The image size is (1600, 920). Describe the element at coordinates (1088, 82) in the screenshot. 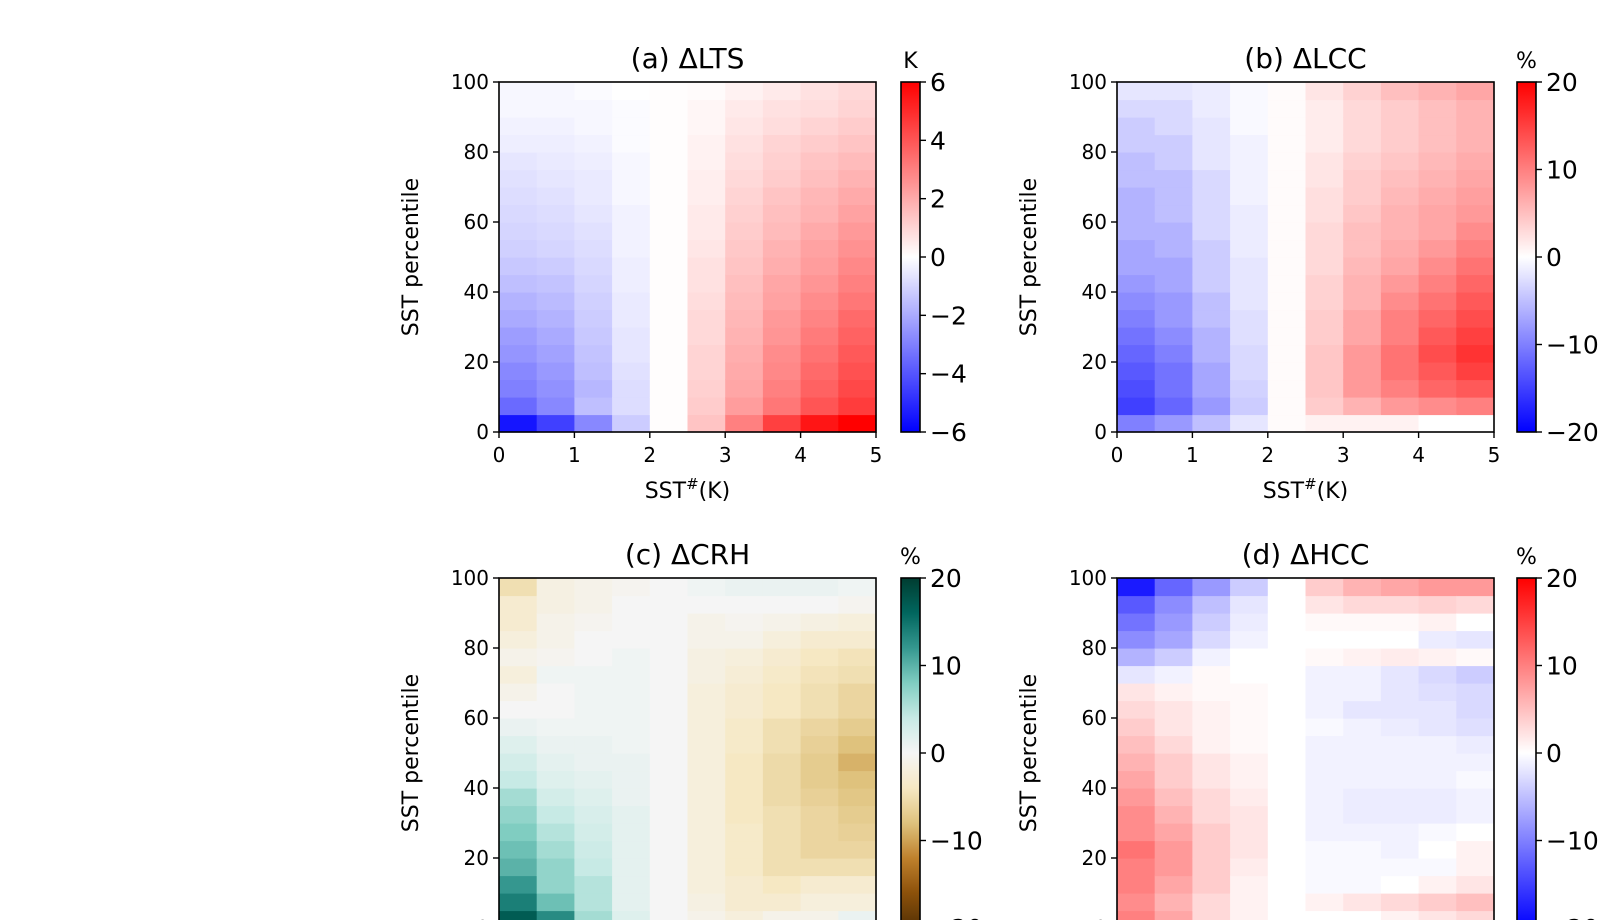

I see `y-tick-label: 100` at that location.